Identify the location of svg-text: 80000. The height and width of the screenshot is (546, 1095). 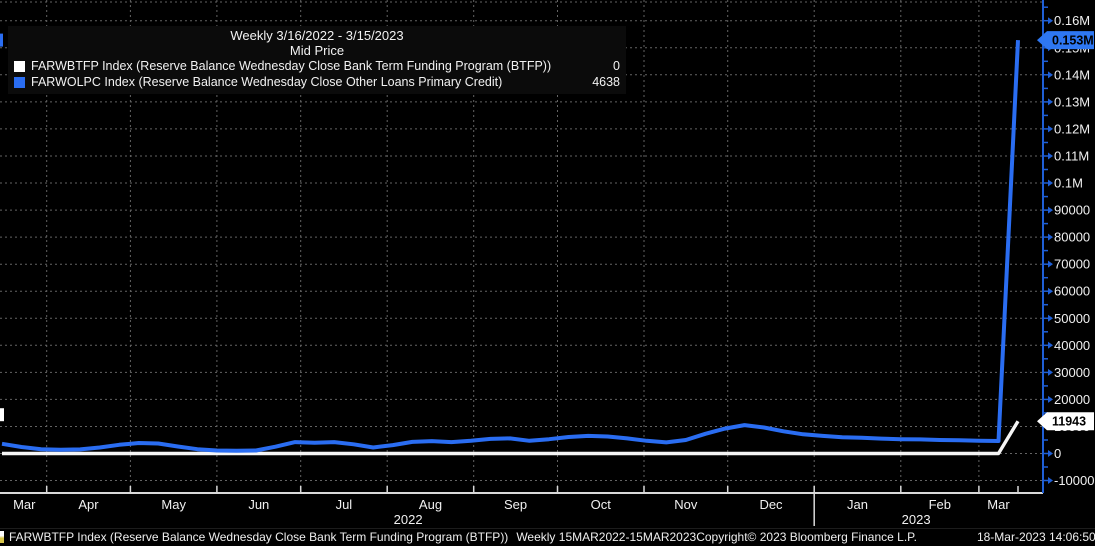
(1072, 237).